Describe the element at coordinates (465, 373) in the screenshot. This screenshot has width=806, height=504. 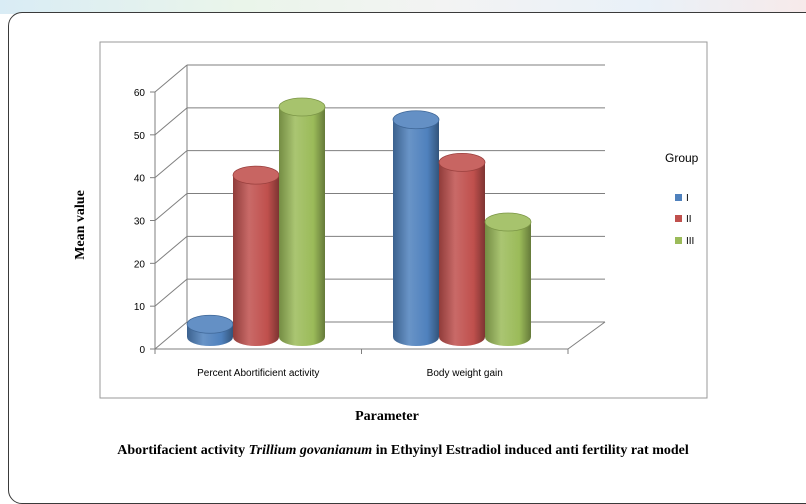
I see `x-tick-label: Body weight gain` at that location.